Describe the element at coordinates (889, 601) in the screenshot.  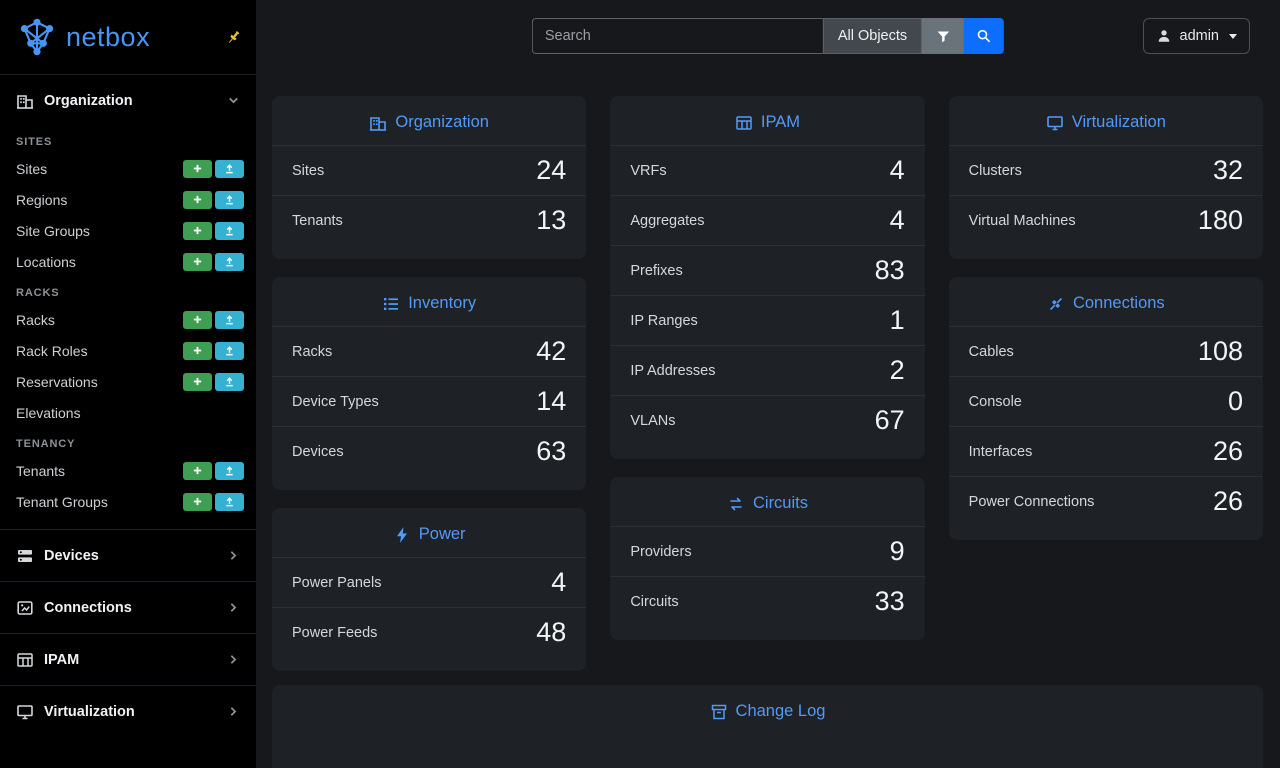
I see `stat-value: 33` at that location.